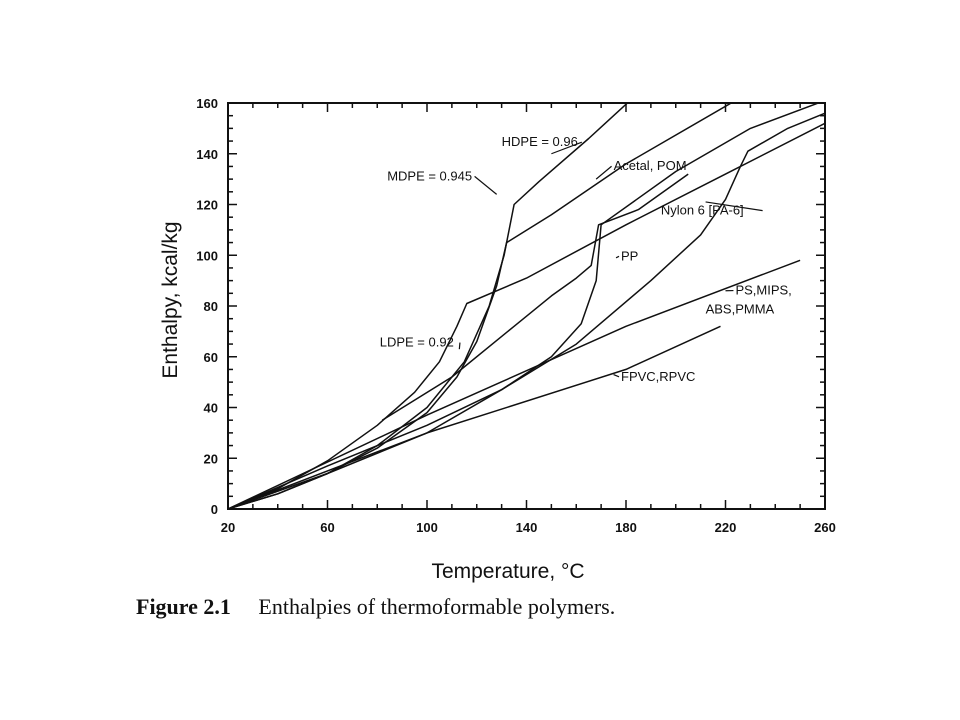 The height and width of the screenshot is (720, 960). What do you see at coordinates (702, 210) in the screenshot?
I see `annotation-nylon-6-pa-6: Nylon 6 [PA-6]` at bounding box center [702, 210].